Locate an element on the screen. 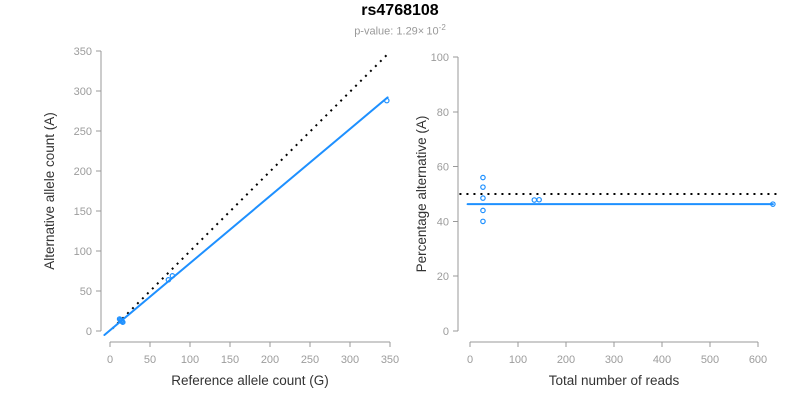 This screenshot has width=800, height=405. right-y-tick-label: 100 is located at coordinates (440, 58).